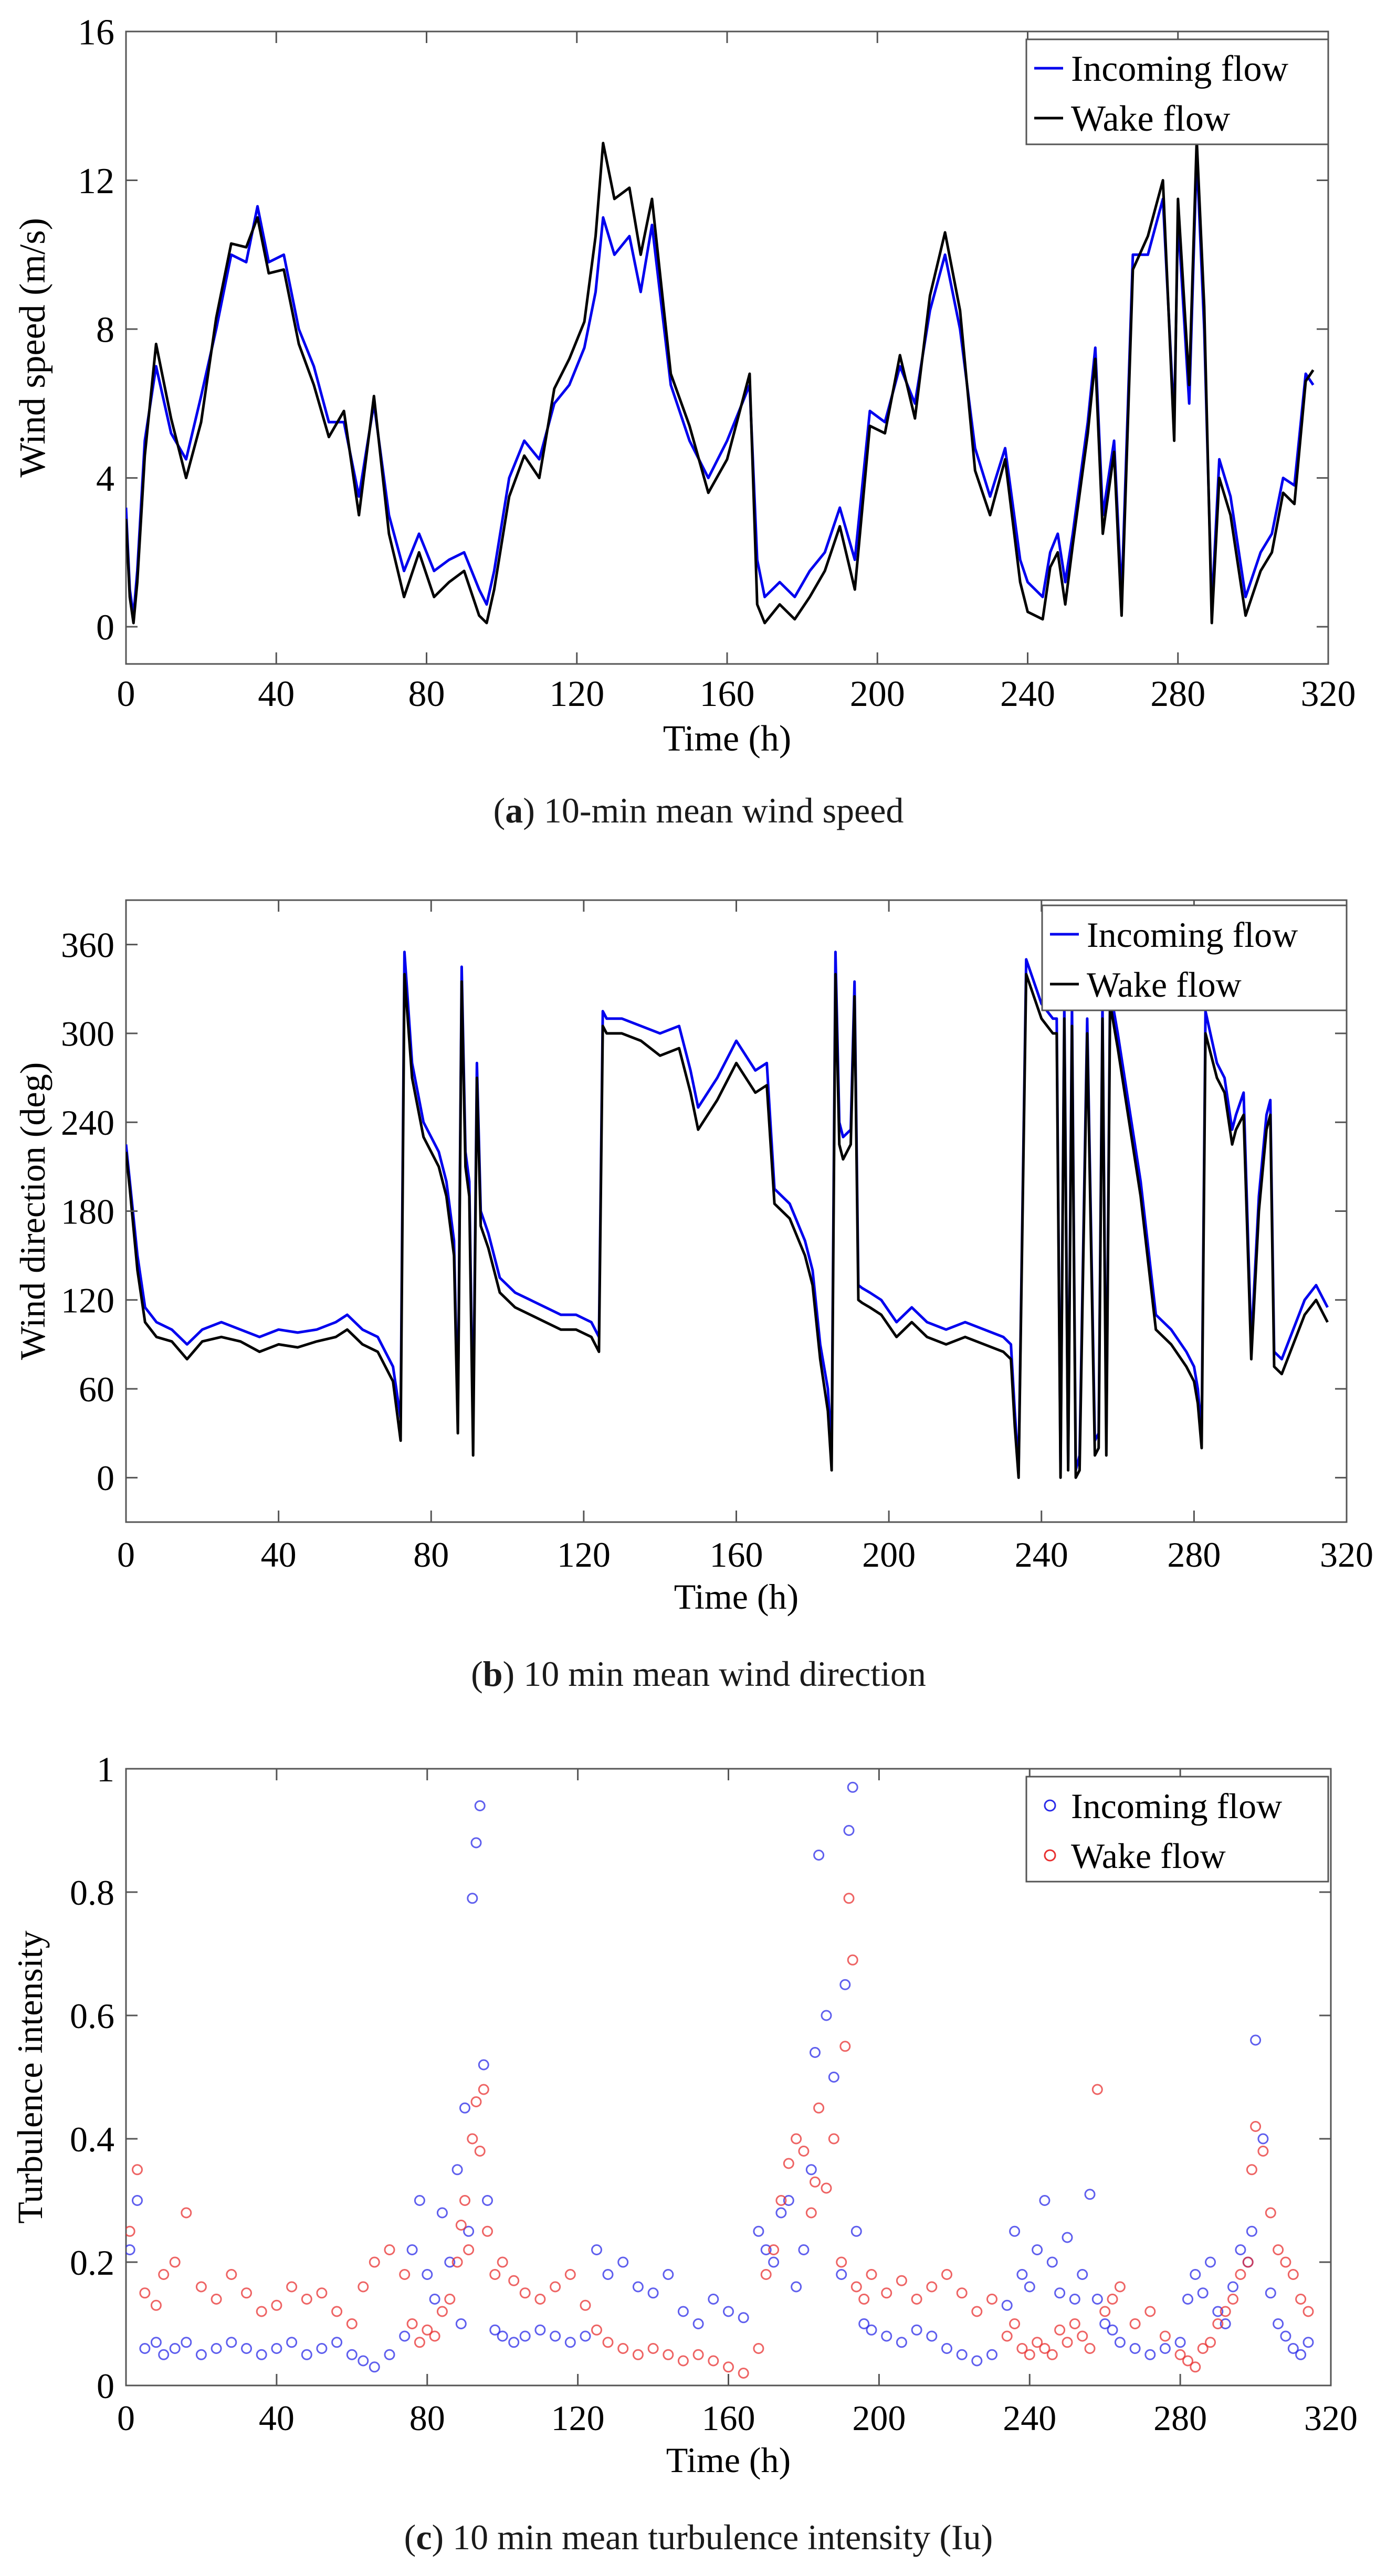  I want to click on caption-b: (b) 10 min mean wind direction, so click(698, 1674).